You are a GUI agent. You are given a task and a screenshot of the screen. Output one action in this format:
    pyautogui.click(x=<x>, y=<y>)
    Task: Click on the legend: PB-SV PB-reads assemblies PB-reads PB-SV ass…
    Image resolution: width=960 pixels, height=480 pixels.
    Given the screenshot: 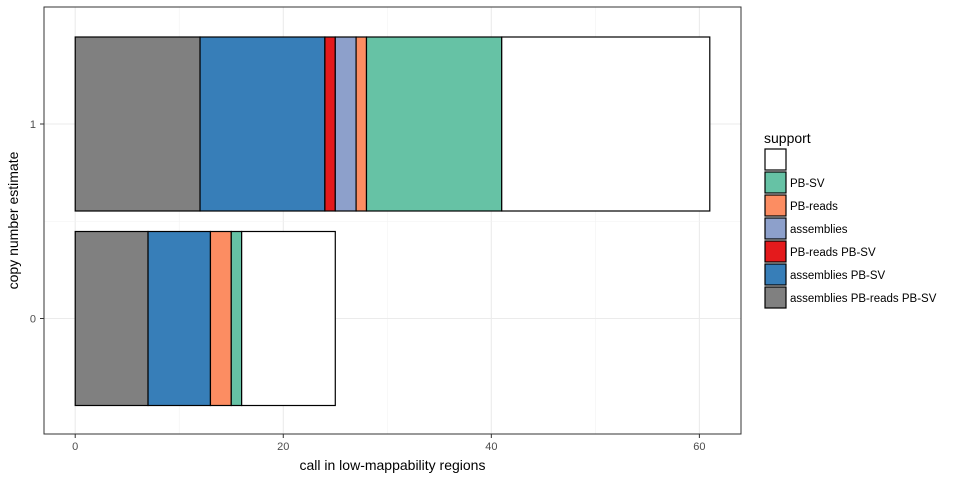 What is the action you would take?
    pyautogui.click(x=850, y=228)
    